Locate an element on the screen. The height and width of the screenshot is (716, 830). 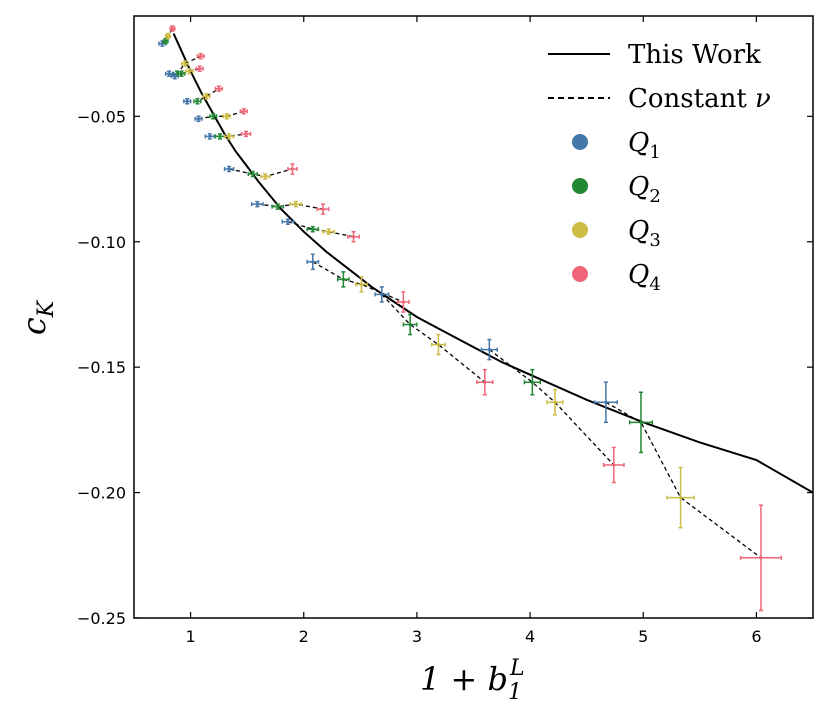
x-tick-label: 6 is located at coordinates (756, 636).